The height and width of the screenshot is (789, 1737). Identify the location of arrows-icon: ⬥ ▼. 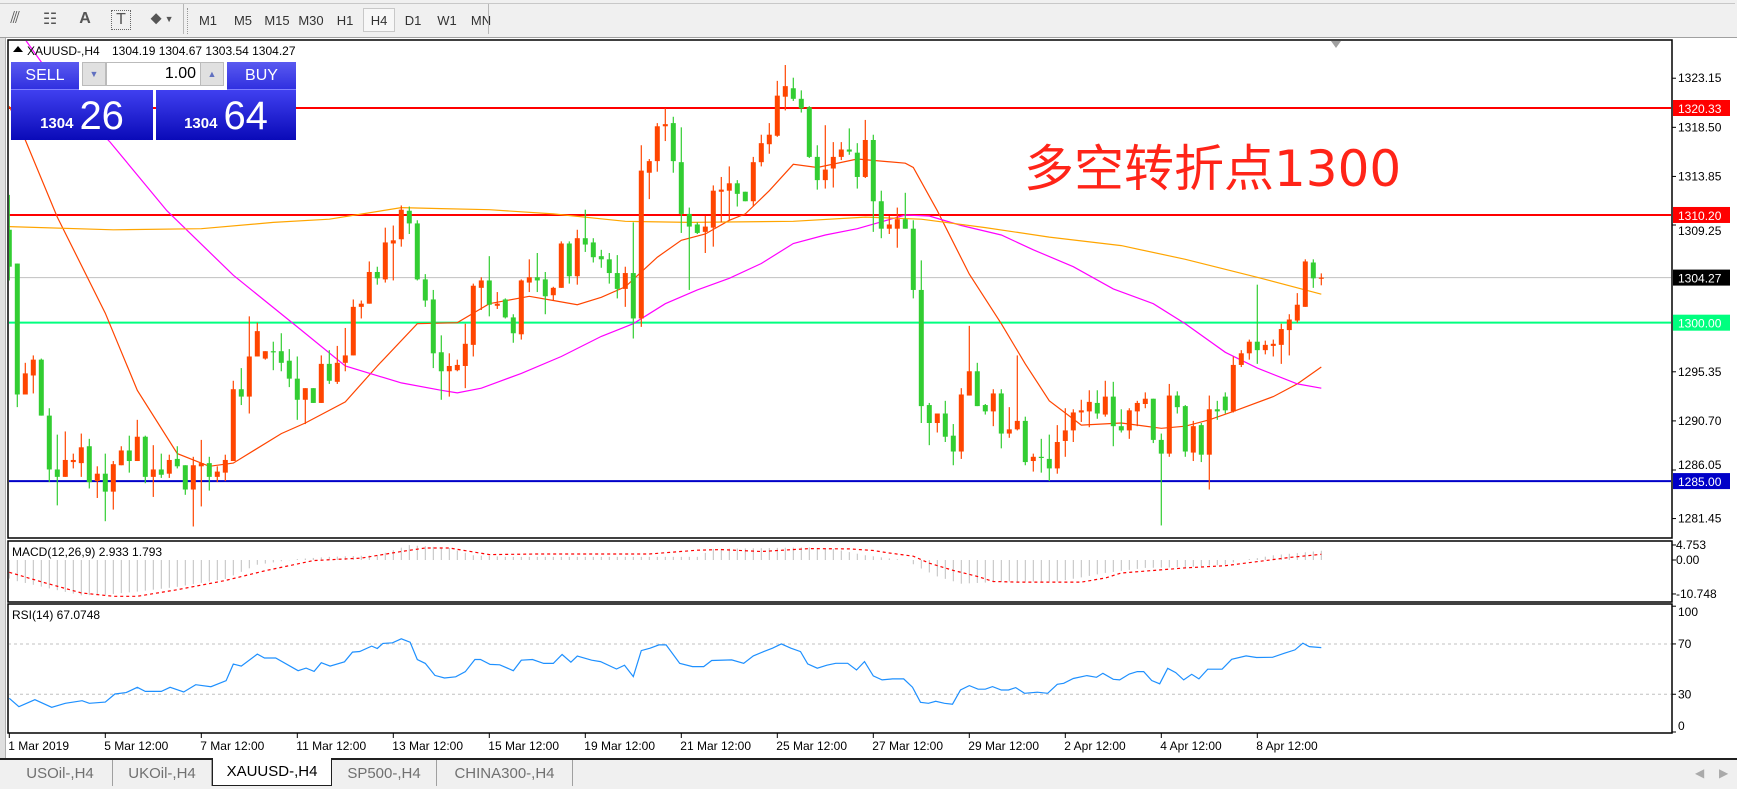
(162, 19).